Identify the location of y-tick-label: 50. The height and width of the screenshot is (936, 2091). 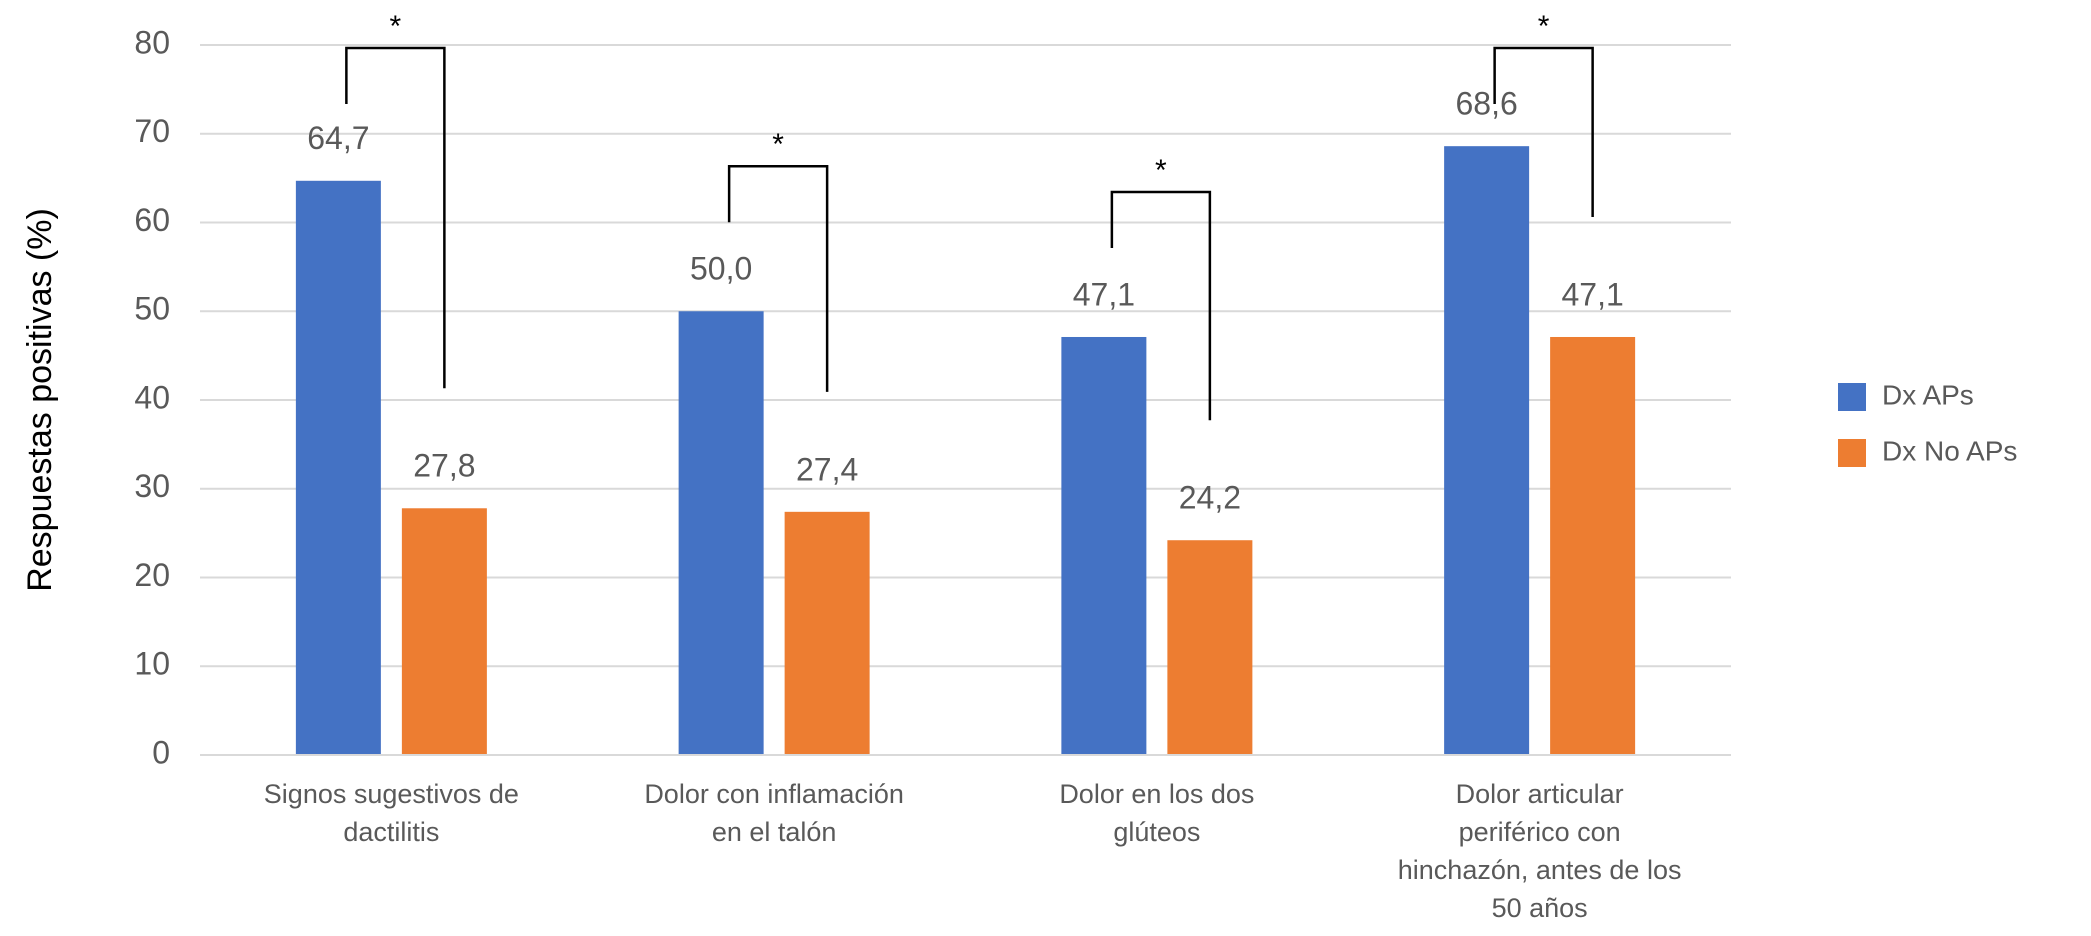
(152, 309).